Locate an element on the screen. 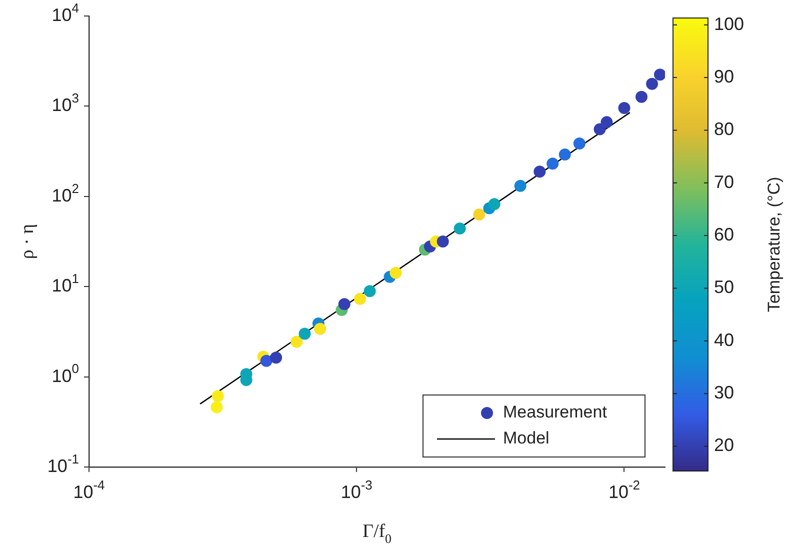  color-bar-label: 70 is located at coordinates (724, 182).